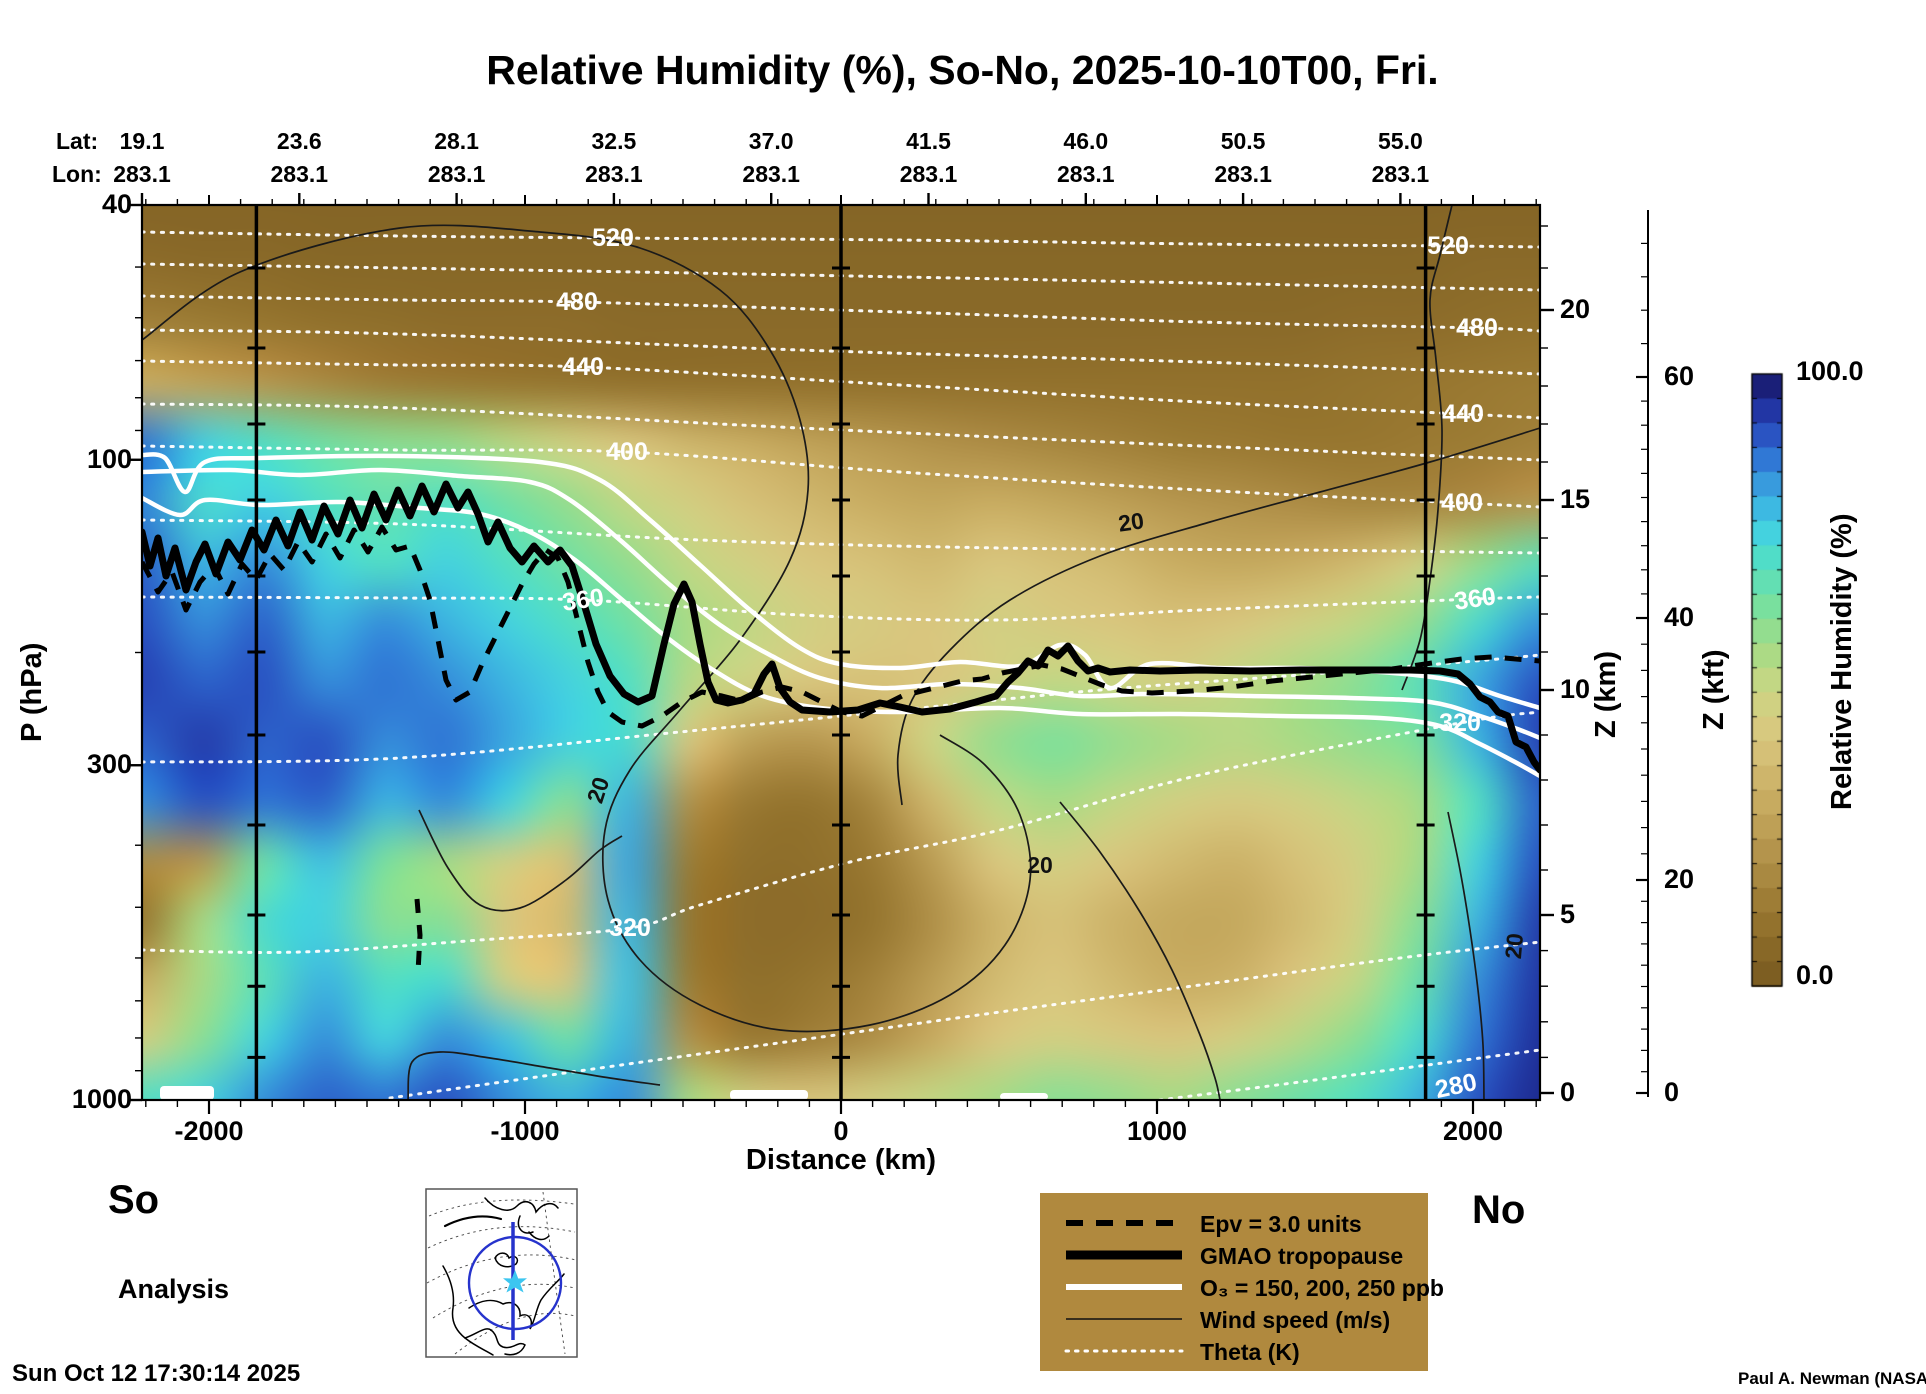 The image size is (1926, 1394). I want to click on lon-value-8: 283.1, so click(1400, 174).